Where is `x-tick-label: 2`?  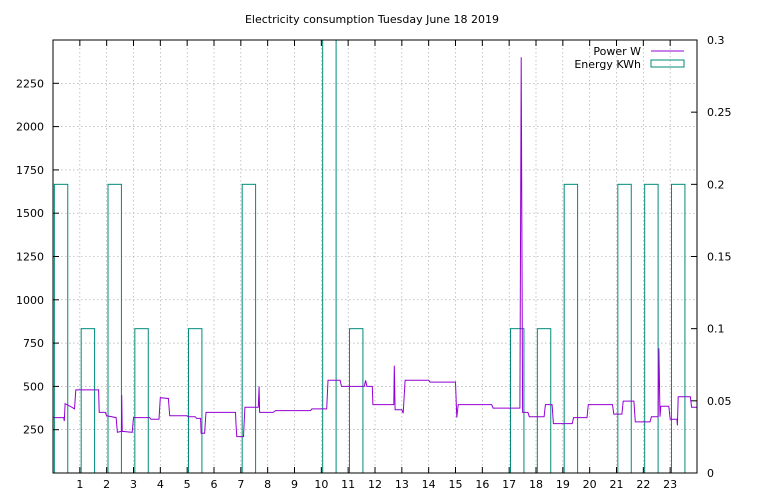
x-tick-label: 2 is located at coordinates (106, 484).